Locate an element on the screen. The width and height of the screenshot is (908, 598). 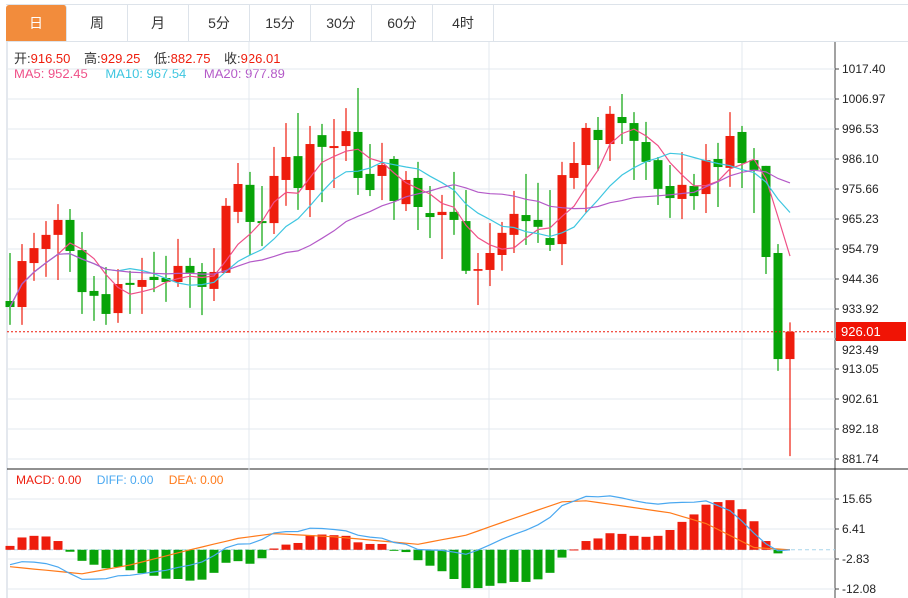
tab-5: 30分 is located at coordinates (341, 23).